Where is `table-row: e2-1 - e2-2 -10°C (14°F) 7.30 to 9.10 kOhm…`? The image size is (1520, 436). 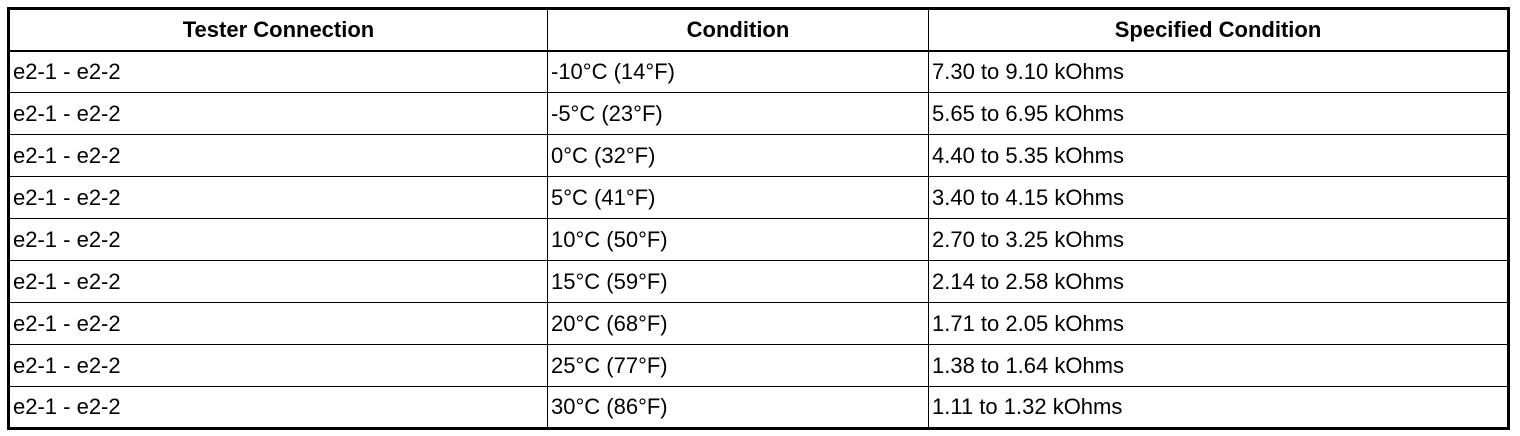 table-row: e2-1 - e2-2 -10°C (14°F) 7.30 to 9.10 kOhm… is located at coordinates (758, 71).